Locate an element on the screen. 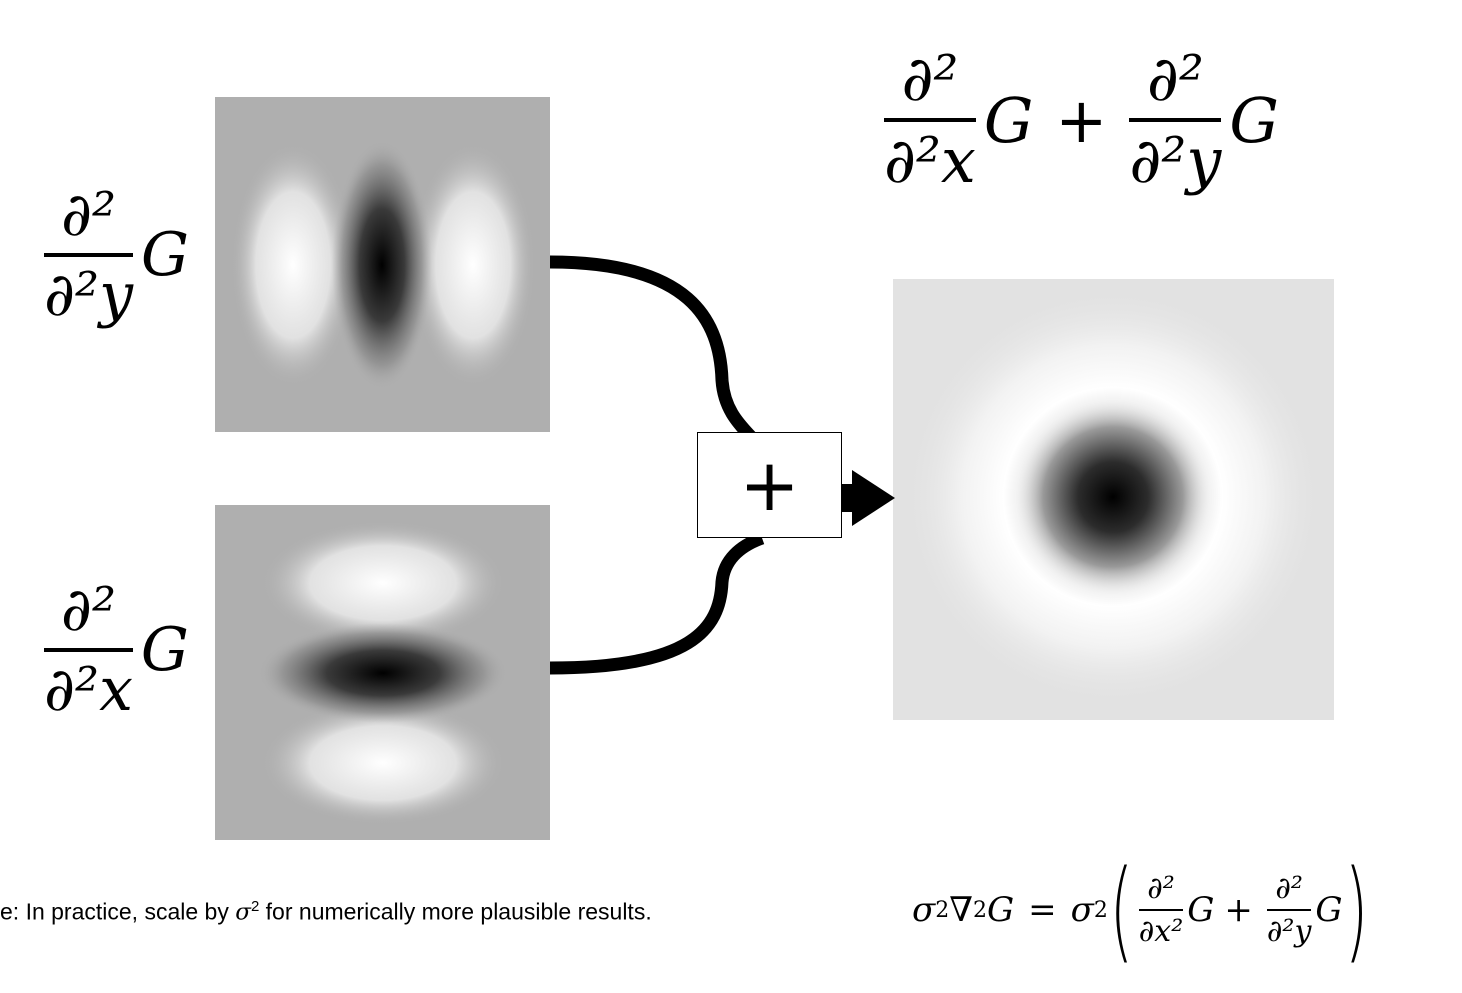 The image size is (1462, 993). sum-right-denominator: ∂²y is located at coordinates (1175, 160).